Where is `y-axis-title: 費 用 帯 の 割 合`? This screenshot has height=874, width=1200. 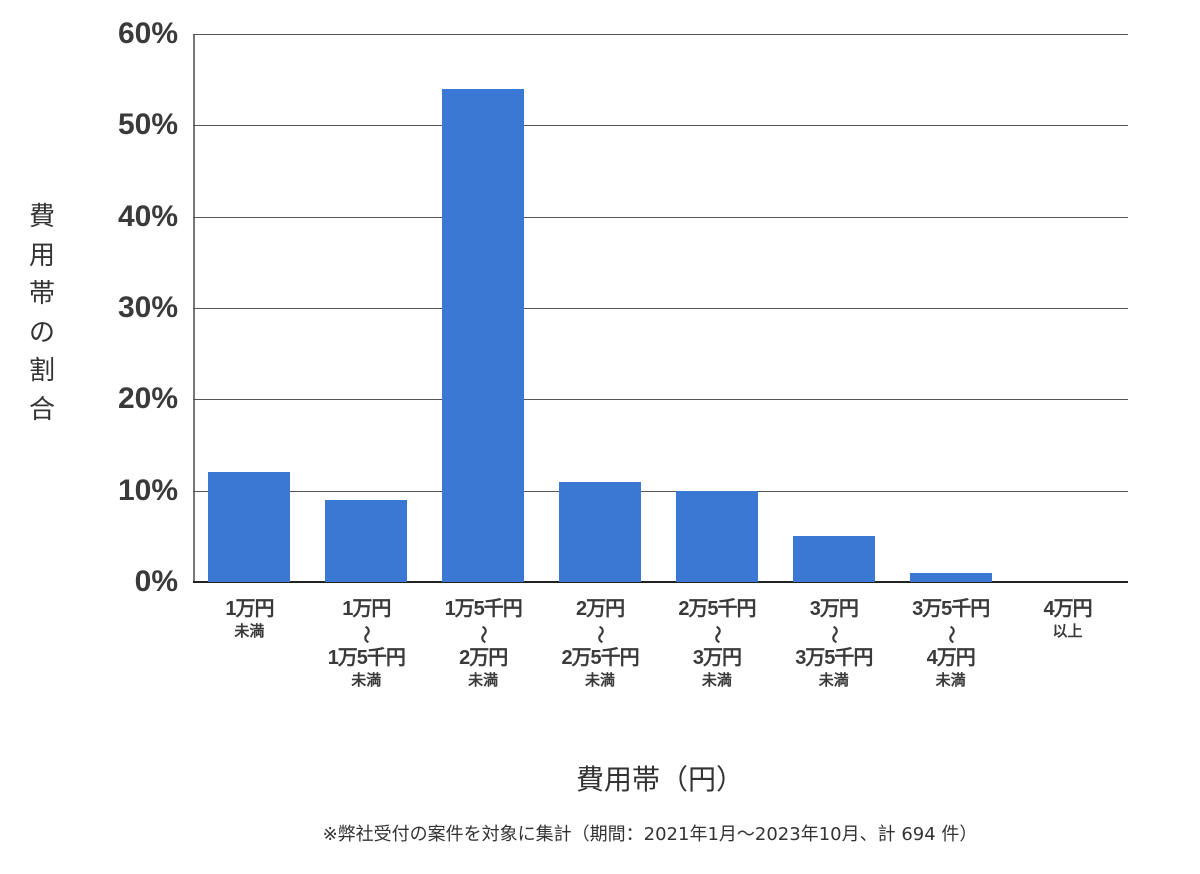
y-axis-title: 費 用 帯 の 割 合 is located at coordinates (42, 313).